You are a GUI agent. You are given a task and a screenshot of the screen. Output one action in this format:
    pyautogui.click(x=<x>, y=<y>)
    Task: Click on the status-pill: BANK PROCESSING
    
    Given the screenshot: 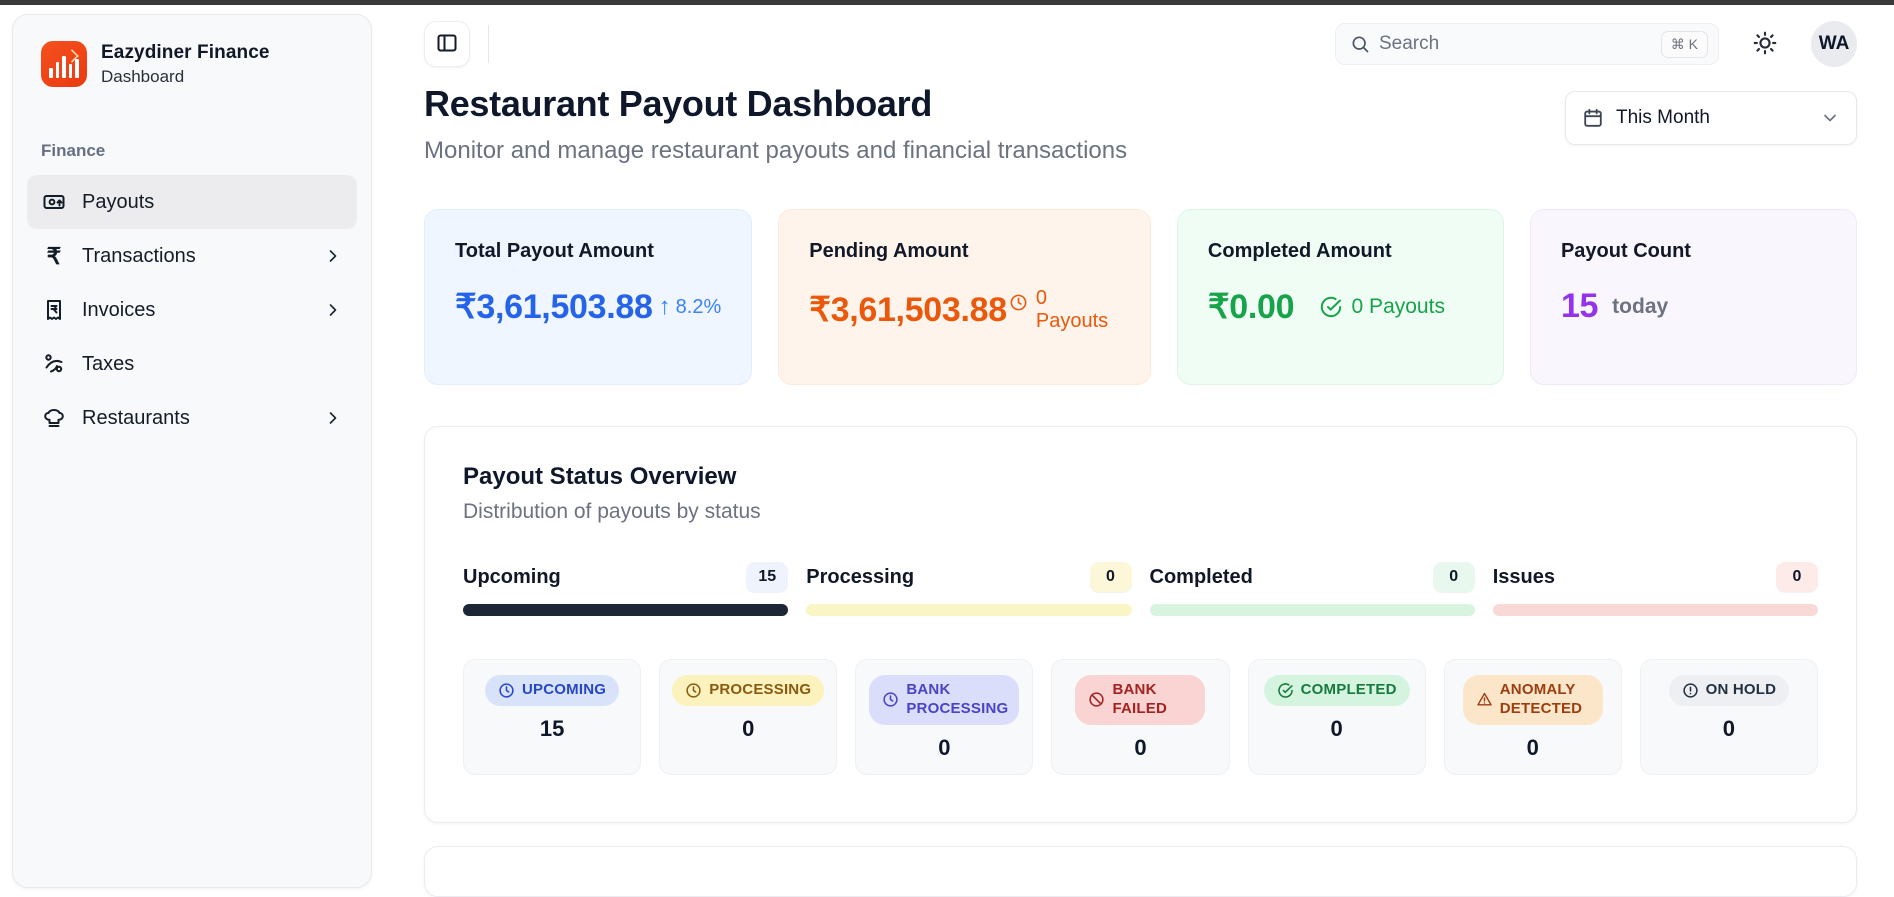 What is the action you would take?
    pyautogui.click(x=944, y=700)
    